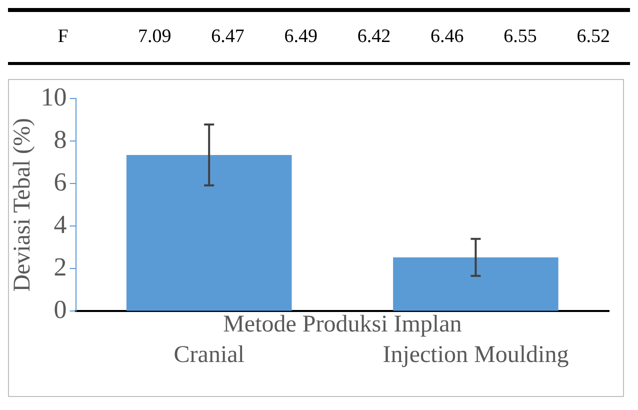 The image size is (638, 410). Describe the element at coordinates (228, 37) in the screenshot. I see `text: 6.47` at that location.